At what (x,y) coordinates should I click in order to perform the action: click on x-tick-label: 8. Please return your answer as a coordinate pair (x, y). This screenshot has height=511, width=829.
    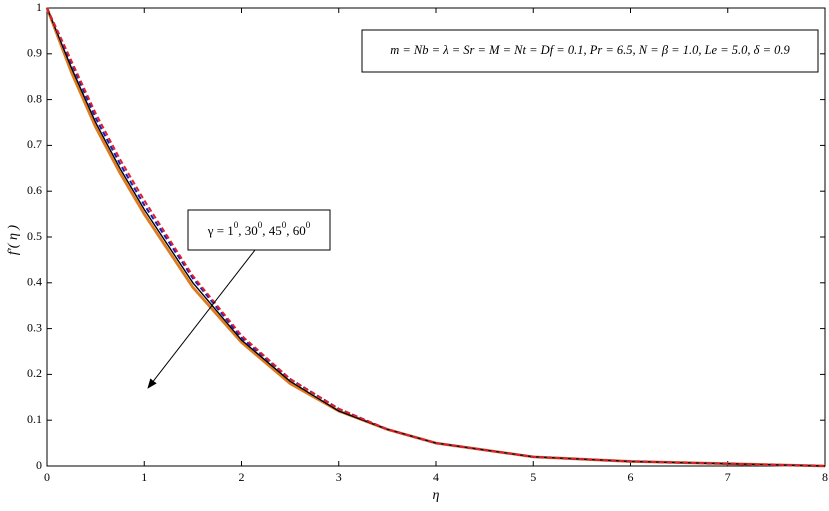
    Looking at the image, I should click on (825, 477).